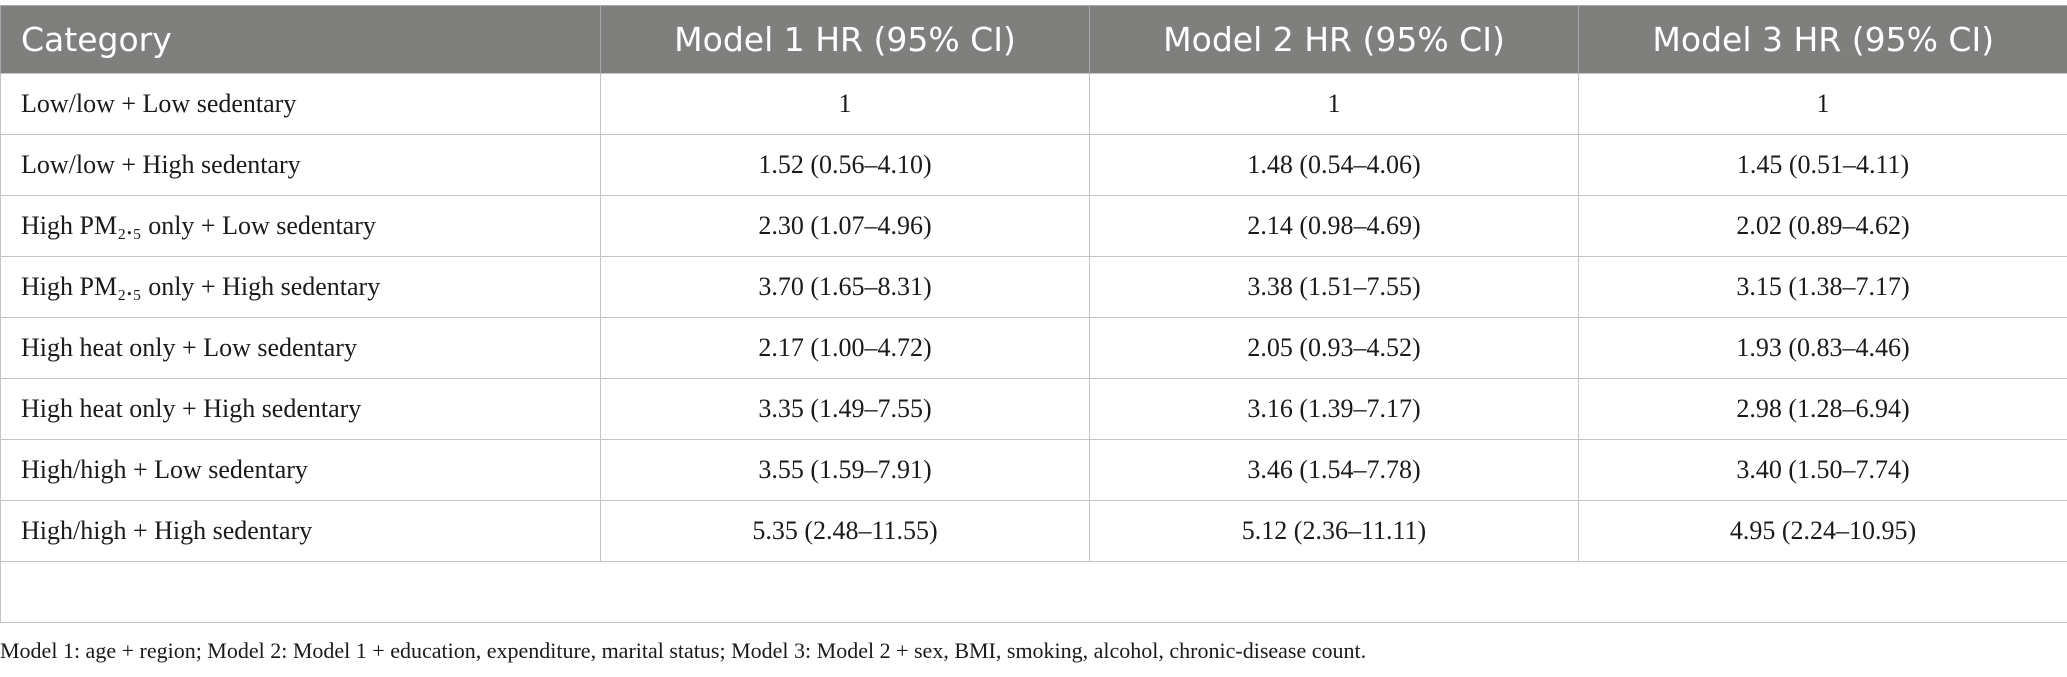  I want to click on model-3-cell: 1.93 (0.83–4.46), so click(1822, 348).